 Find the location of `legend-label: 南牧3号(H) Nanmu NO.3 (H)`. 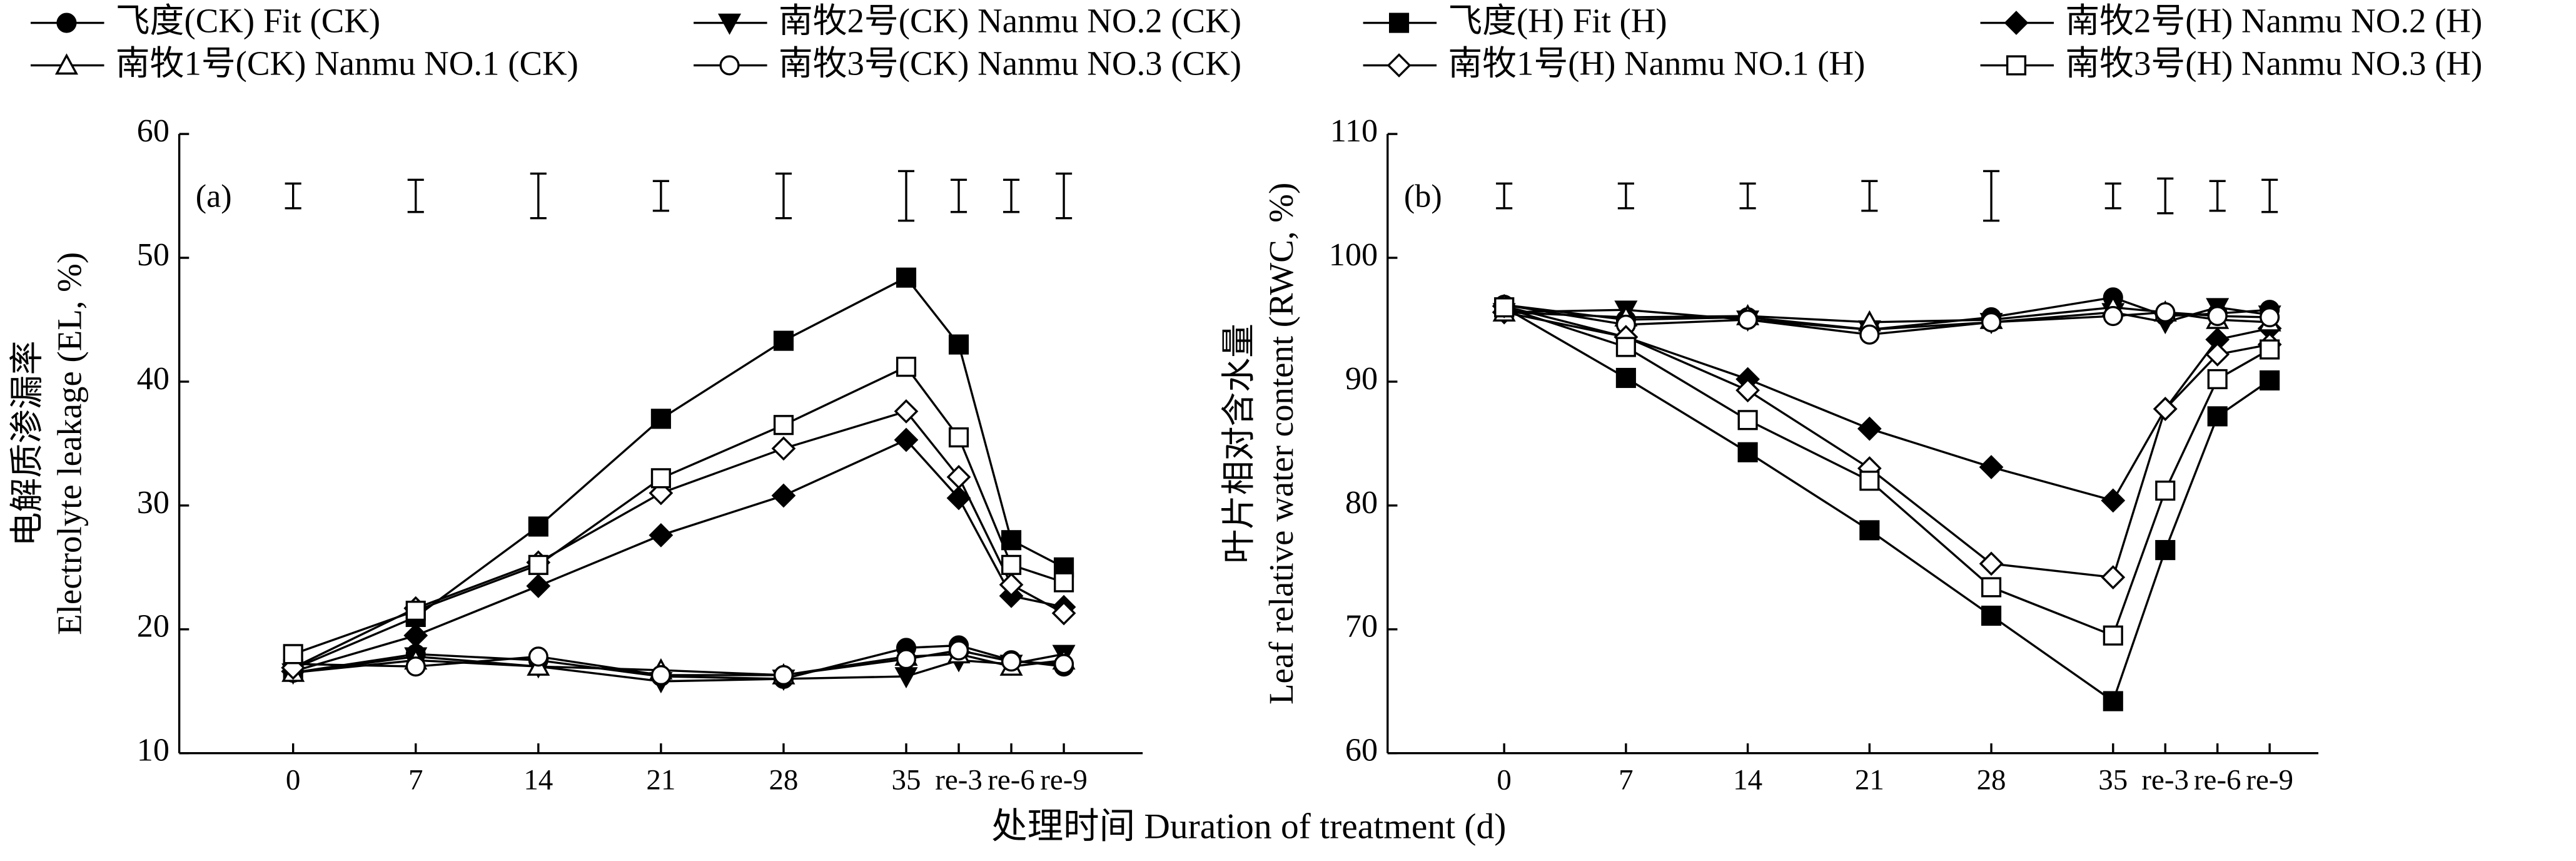

legend-label: 南牧3号(H) Nanmu NO.3 (H) is located at coordinates (2274, 63).